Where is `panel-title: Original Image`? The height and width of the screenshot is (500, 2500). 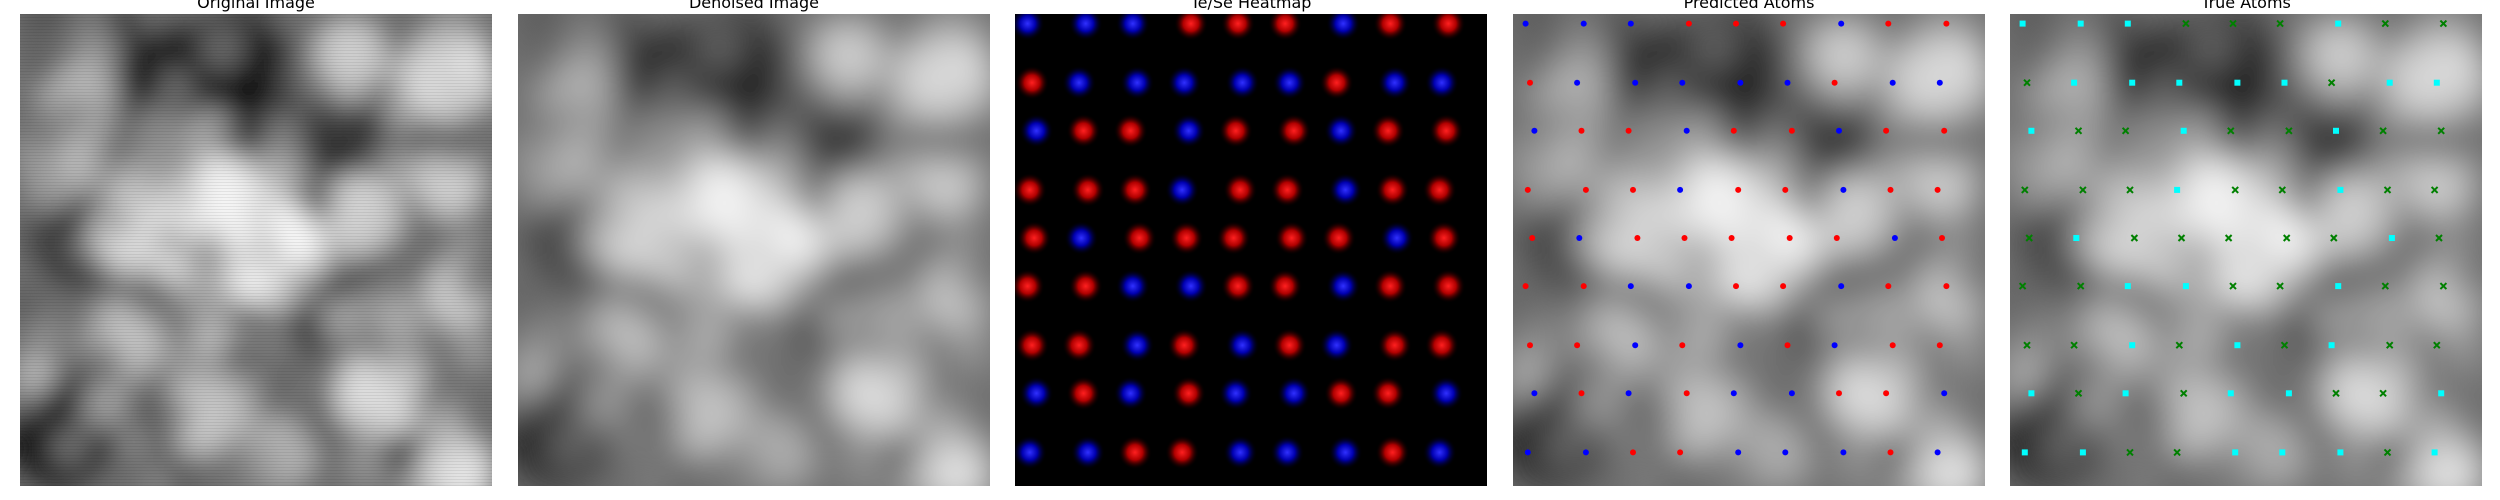 panel-title: Original Image is located at coordinates (256, 6).